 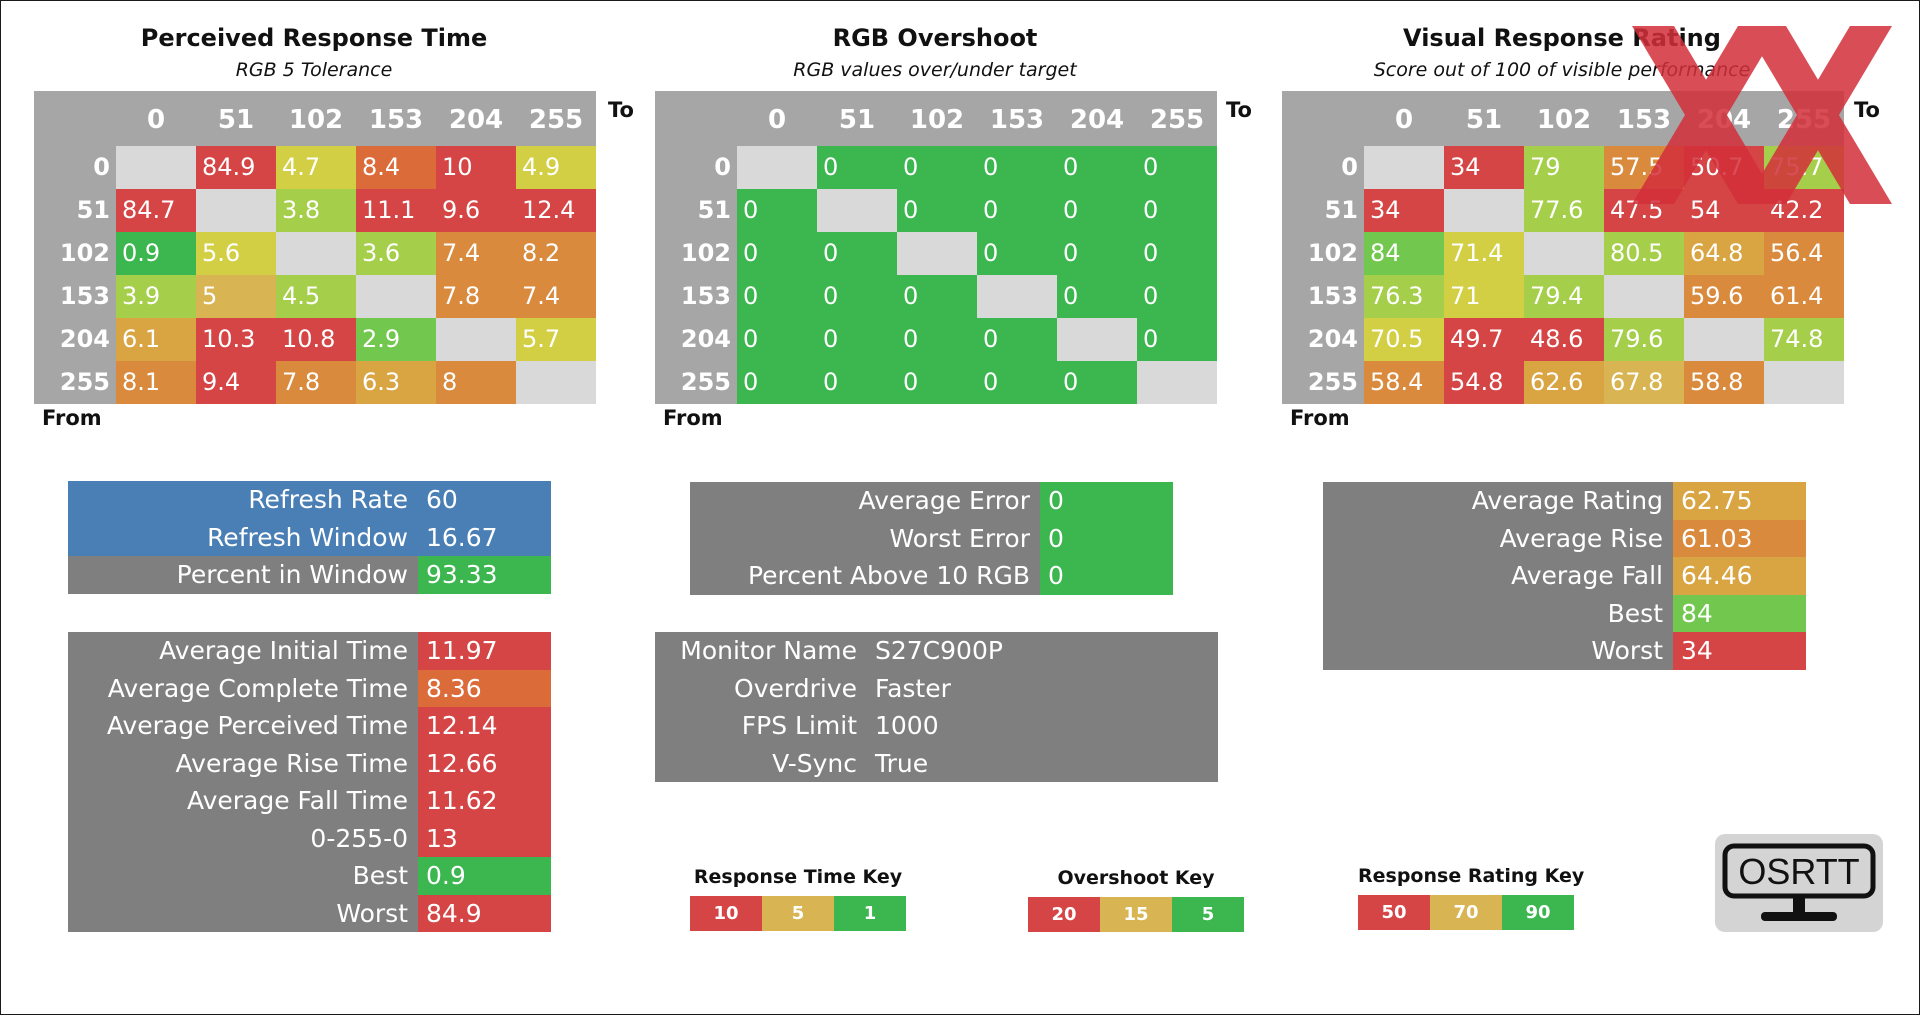 What do you see at coordinates (476, 296) in the screenshot?
I see `heatmap-cell: 7.8` at bounding box center [476, 296].